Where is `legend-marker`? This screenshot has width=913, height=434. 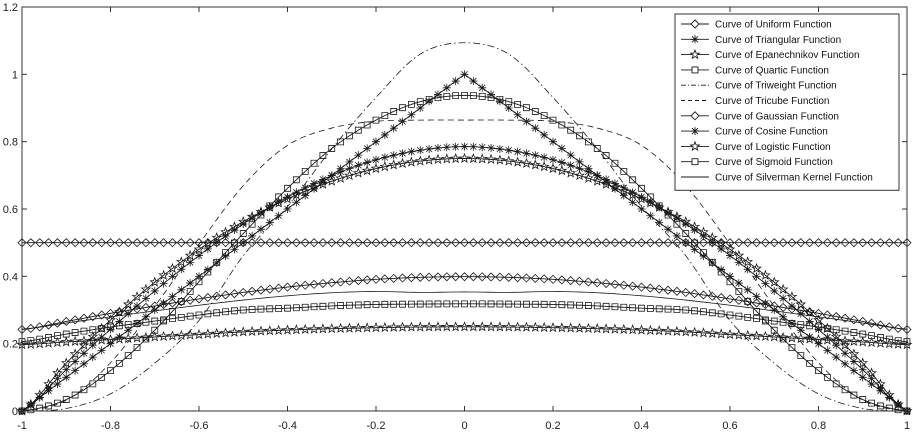 legend-marker is located at coordinates (695, 116).